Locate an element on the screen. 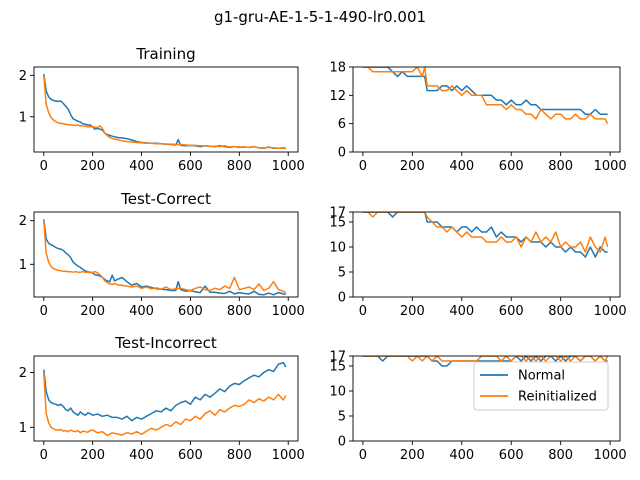  chart-panel: 0 200 400 600 800 1000 1 2 Test-Correct is located at coordinates (162, 254).